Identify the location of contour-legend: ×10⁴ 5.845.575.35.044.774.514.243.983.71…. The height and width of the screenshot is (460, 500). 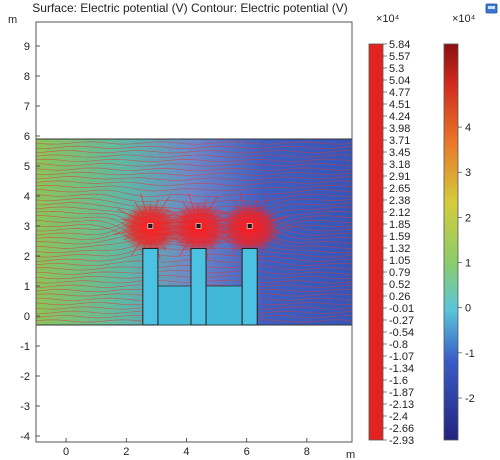
(391, 230).